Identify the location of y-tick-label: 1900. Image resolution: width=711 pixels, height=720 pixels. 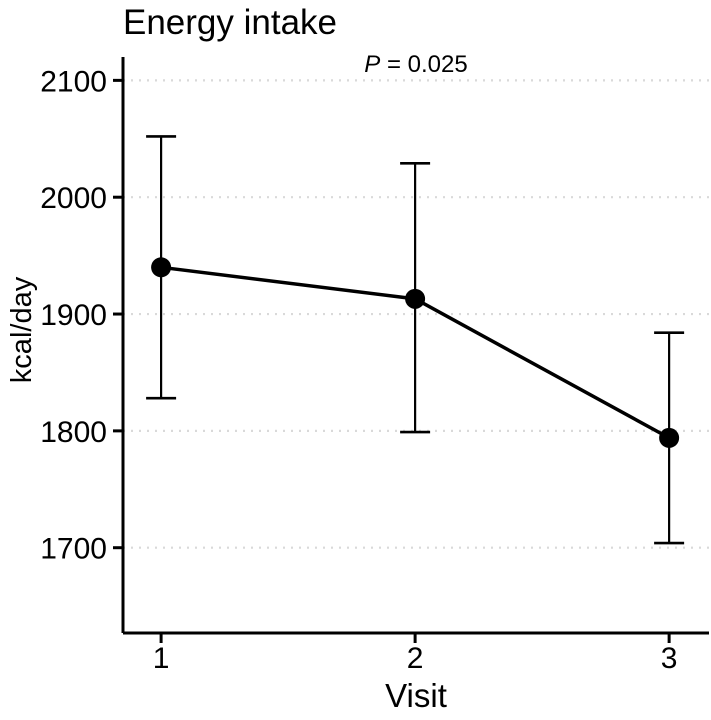
(73, 315).